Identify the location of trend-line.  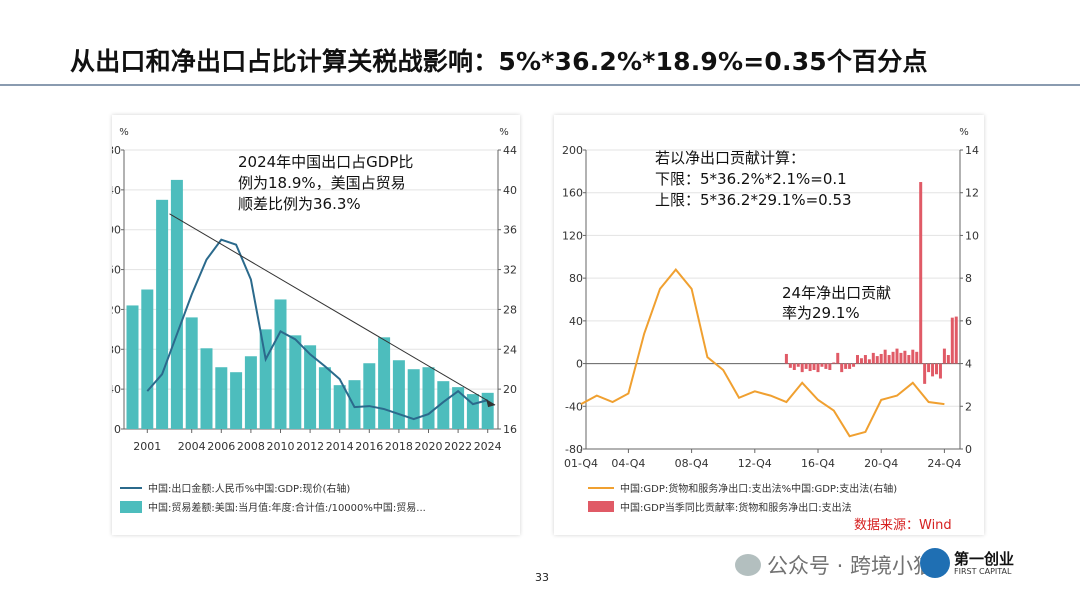
(332, 309).